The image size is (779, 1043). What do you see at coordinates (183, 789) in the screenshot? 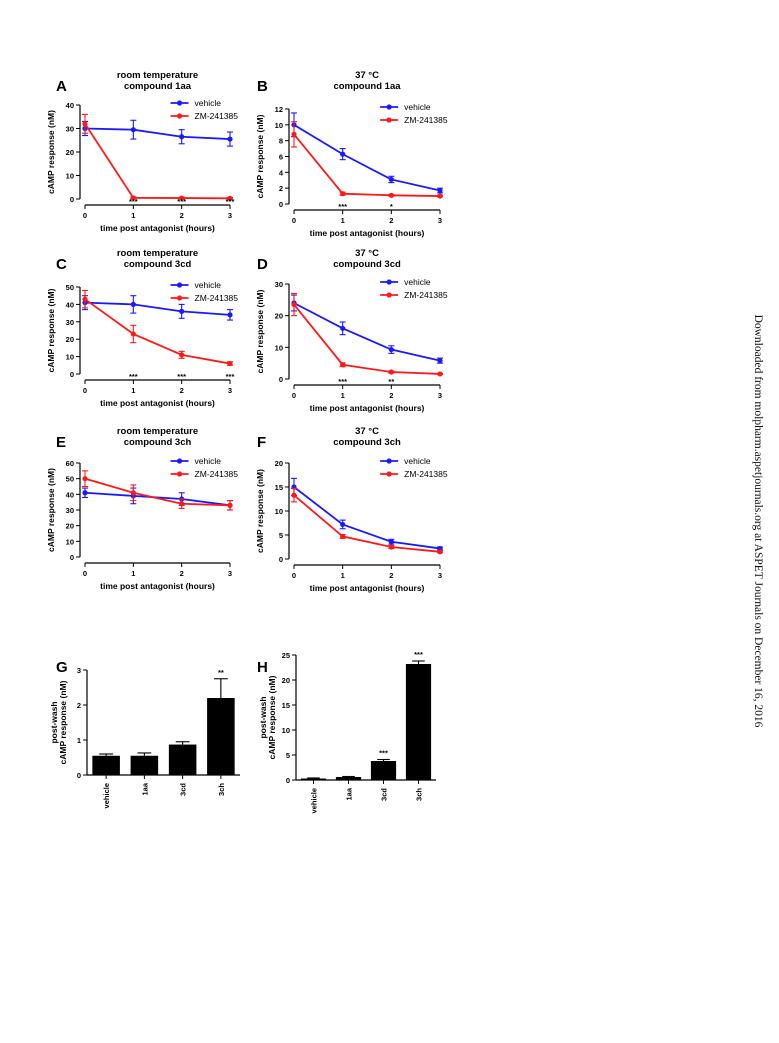
I see `x-tick-label: 3cd` at bounding box center [183, 789].